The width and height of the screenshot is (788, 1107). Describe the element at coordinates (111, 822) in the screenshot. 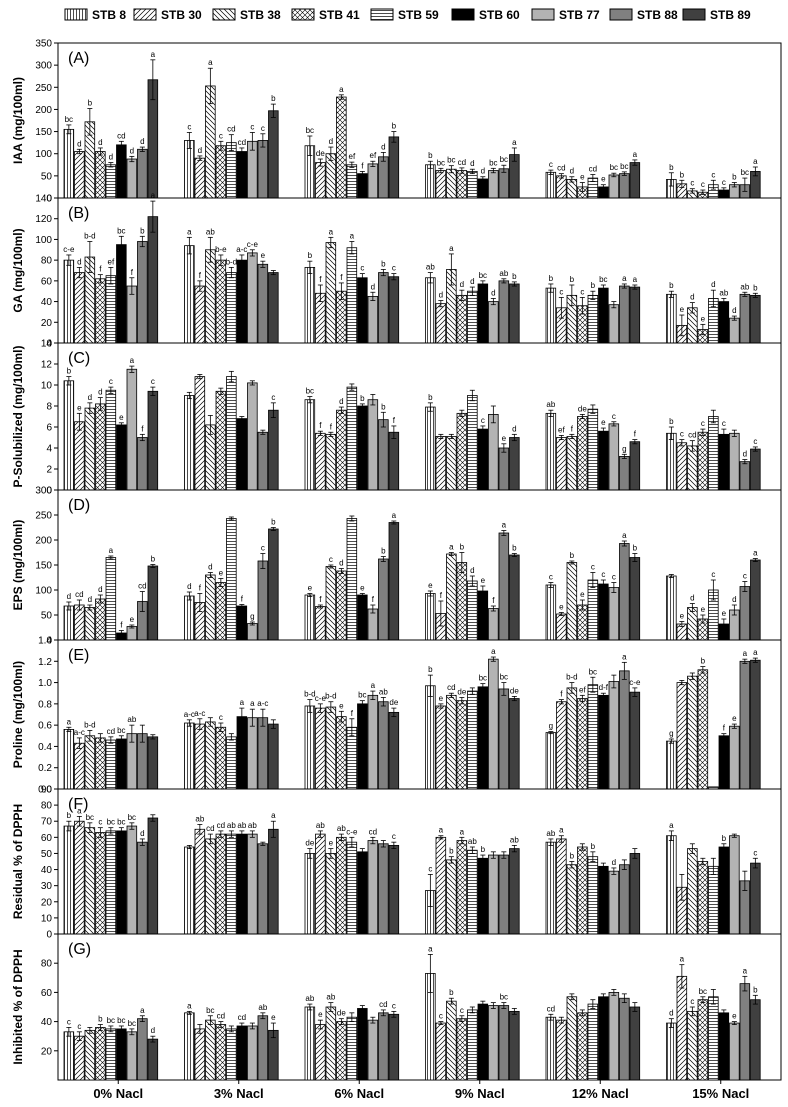

I see `significance-label: bc` at that location.